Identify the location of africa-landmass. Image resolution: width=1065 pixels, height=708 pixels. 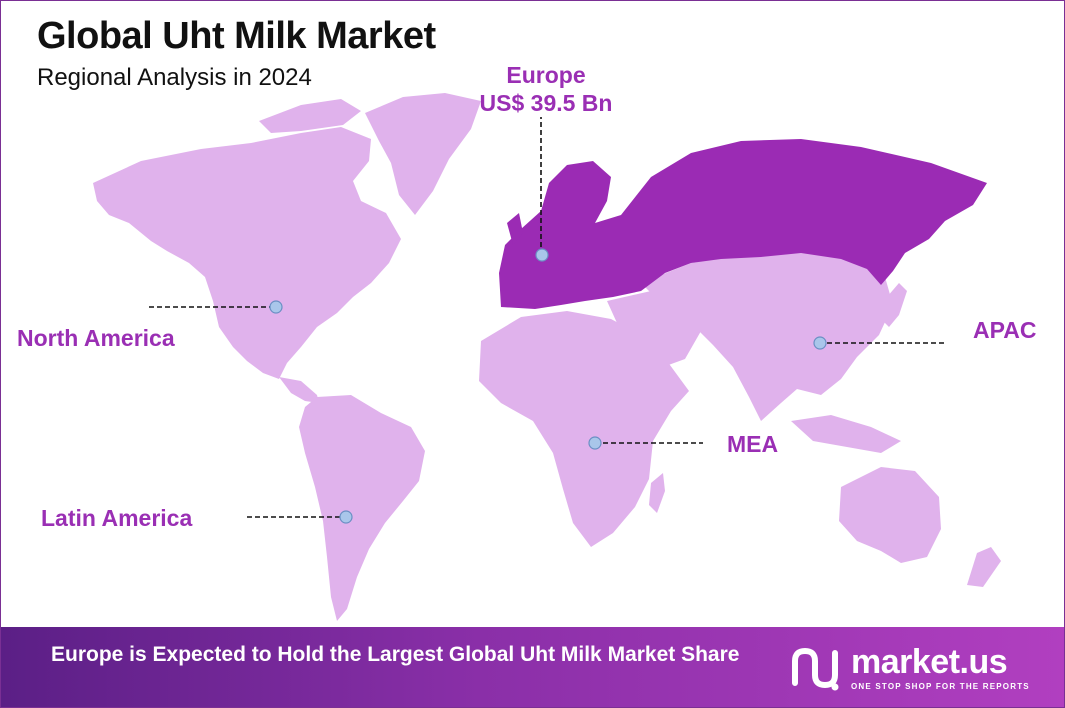
(584, 429).